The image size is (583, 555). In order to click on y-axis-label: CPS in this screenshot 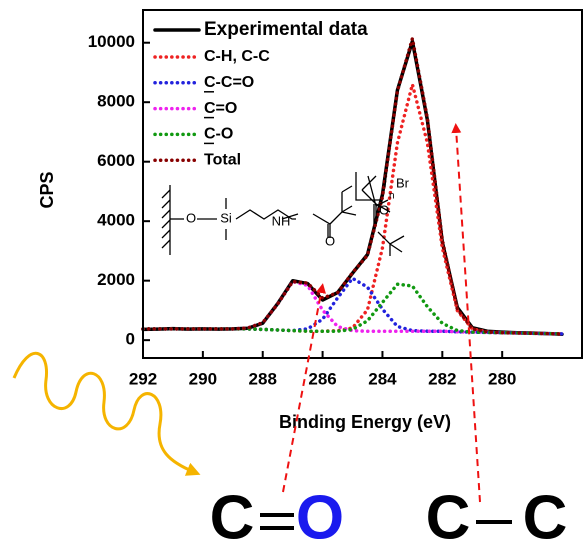, I will do `click(47, 189)`.